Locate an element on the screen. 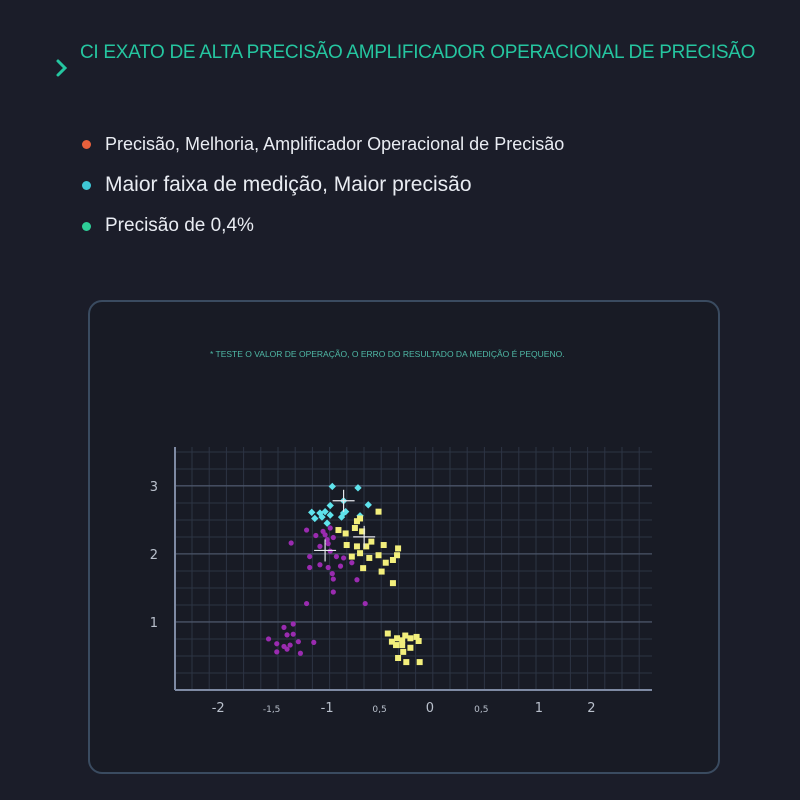 The height and width of the screenshot is (800, 800). x-tick-label: -1 is located at coordinates (327, 708).